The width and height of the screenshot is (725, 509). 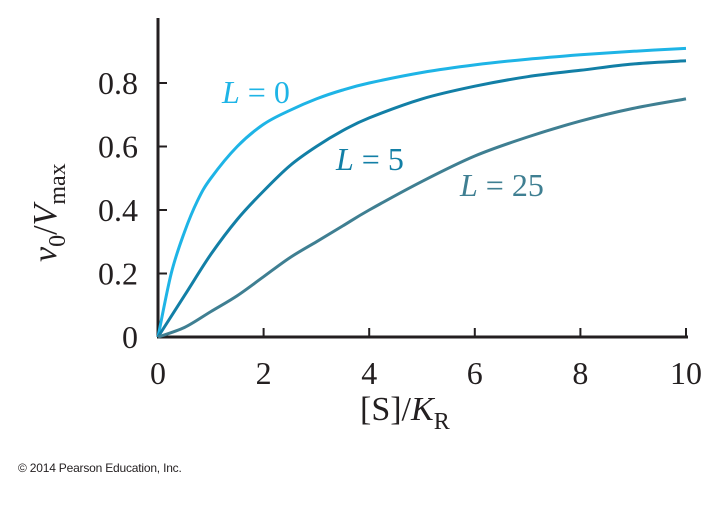 What do you see at coordinates (686, 373) in the screenshot?
I see `x-tick-label: 10` at bounding box center [686, 373].